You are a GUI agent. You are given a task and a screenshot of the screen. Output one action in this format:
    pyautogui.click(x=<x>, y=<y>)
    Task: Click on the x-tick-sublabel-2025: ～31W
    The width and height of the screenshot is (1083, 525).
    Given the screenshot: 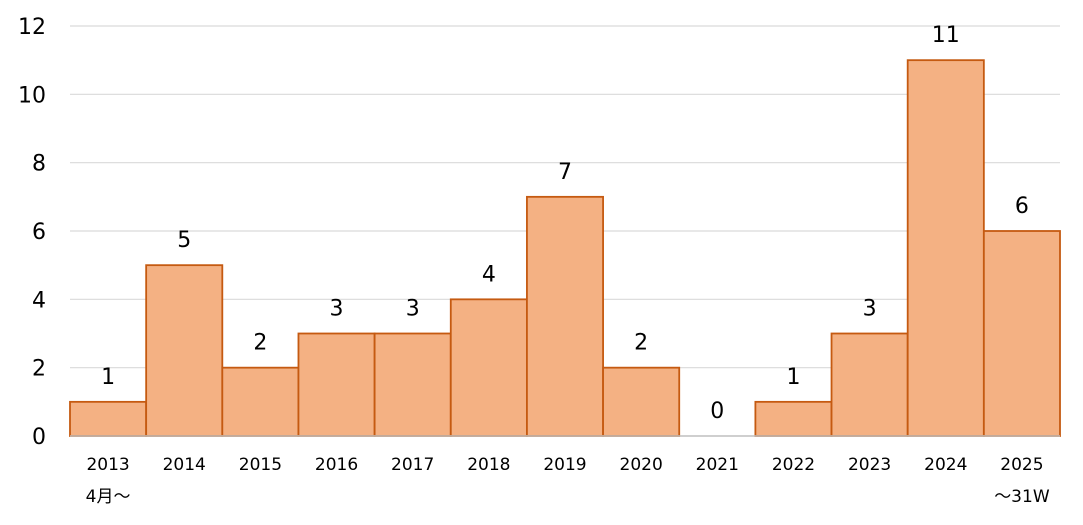 What is the action you would take?
    pyautogui.click(x=1022, y=497)
    